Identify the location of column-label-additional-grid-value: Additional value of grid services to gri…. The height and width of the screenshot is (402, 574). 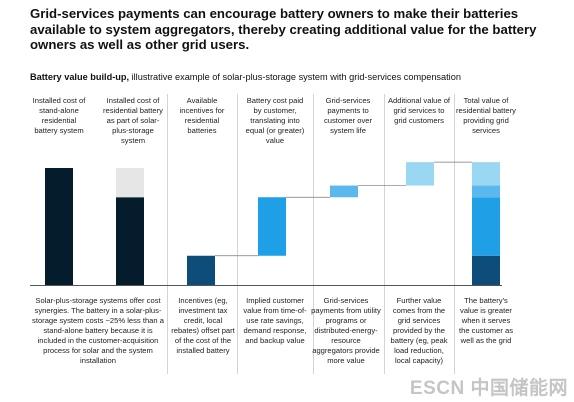
(419, 110).